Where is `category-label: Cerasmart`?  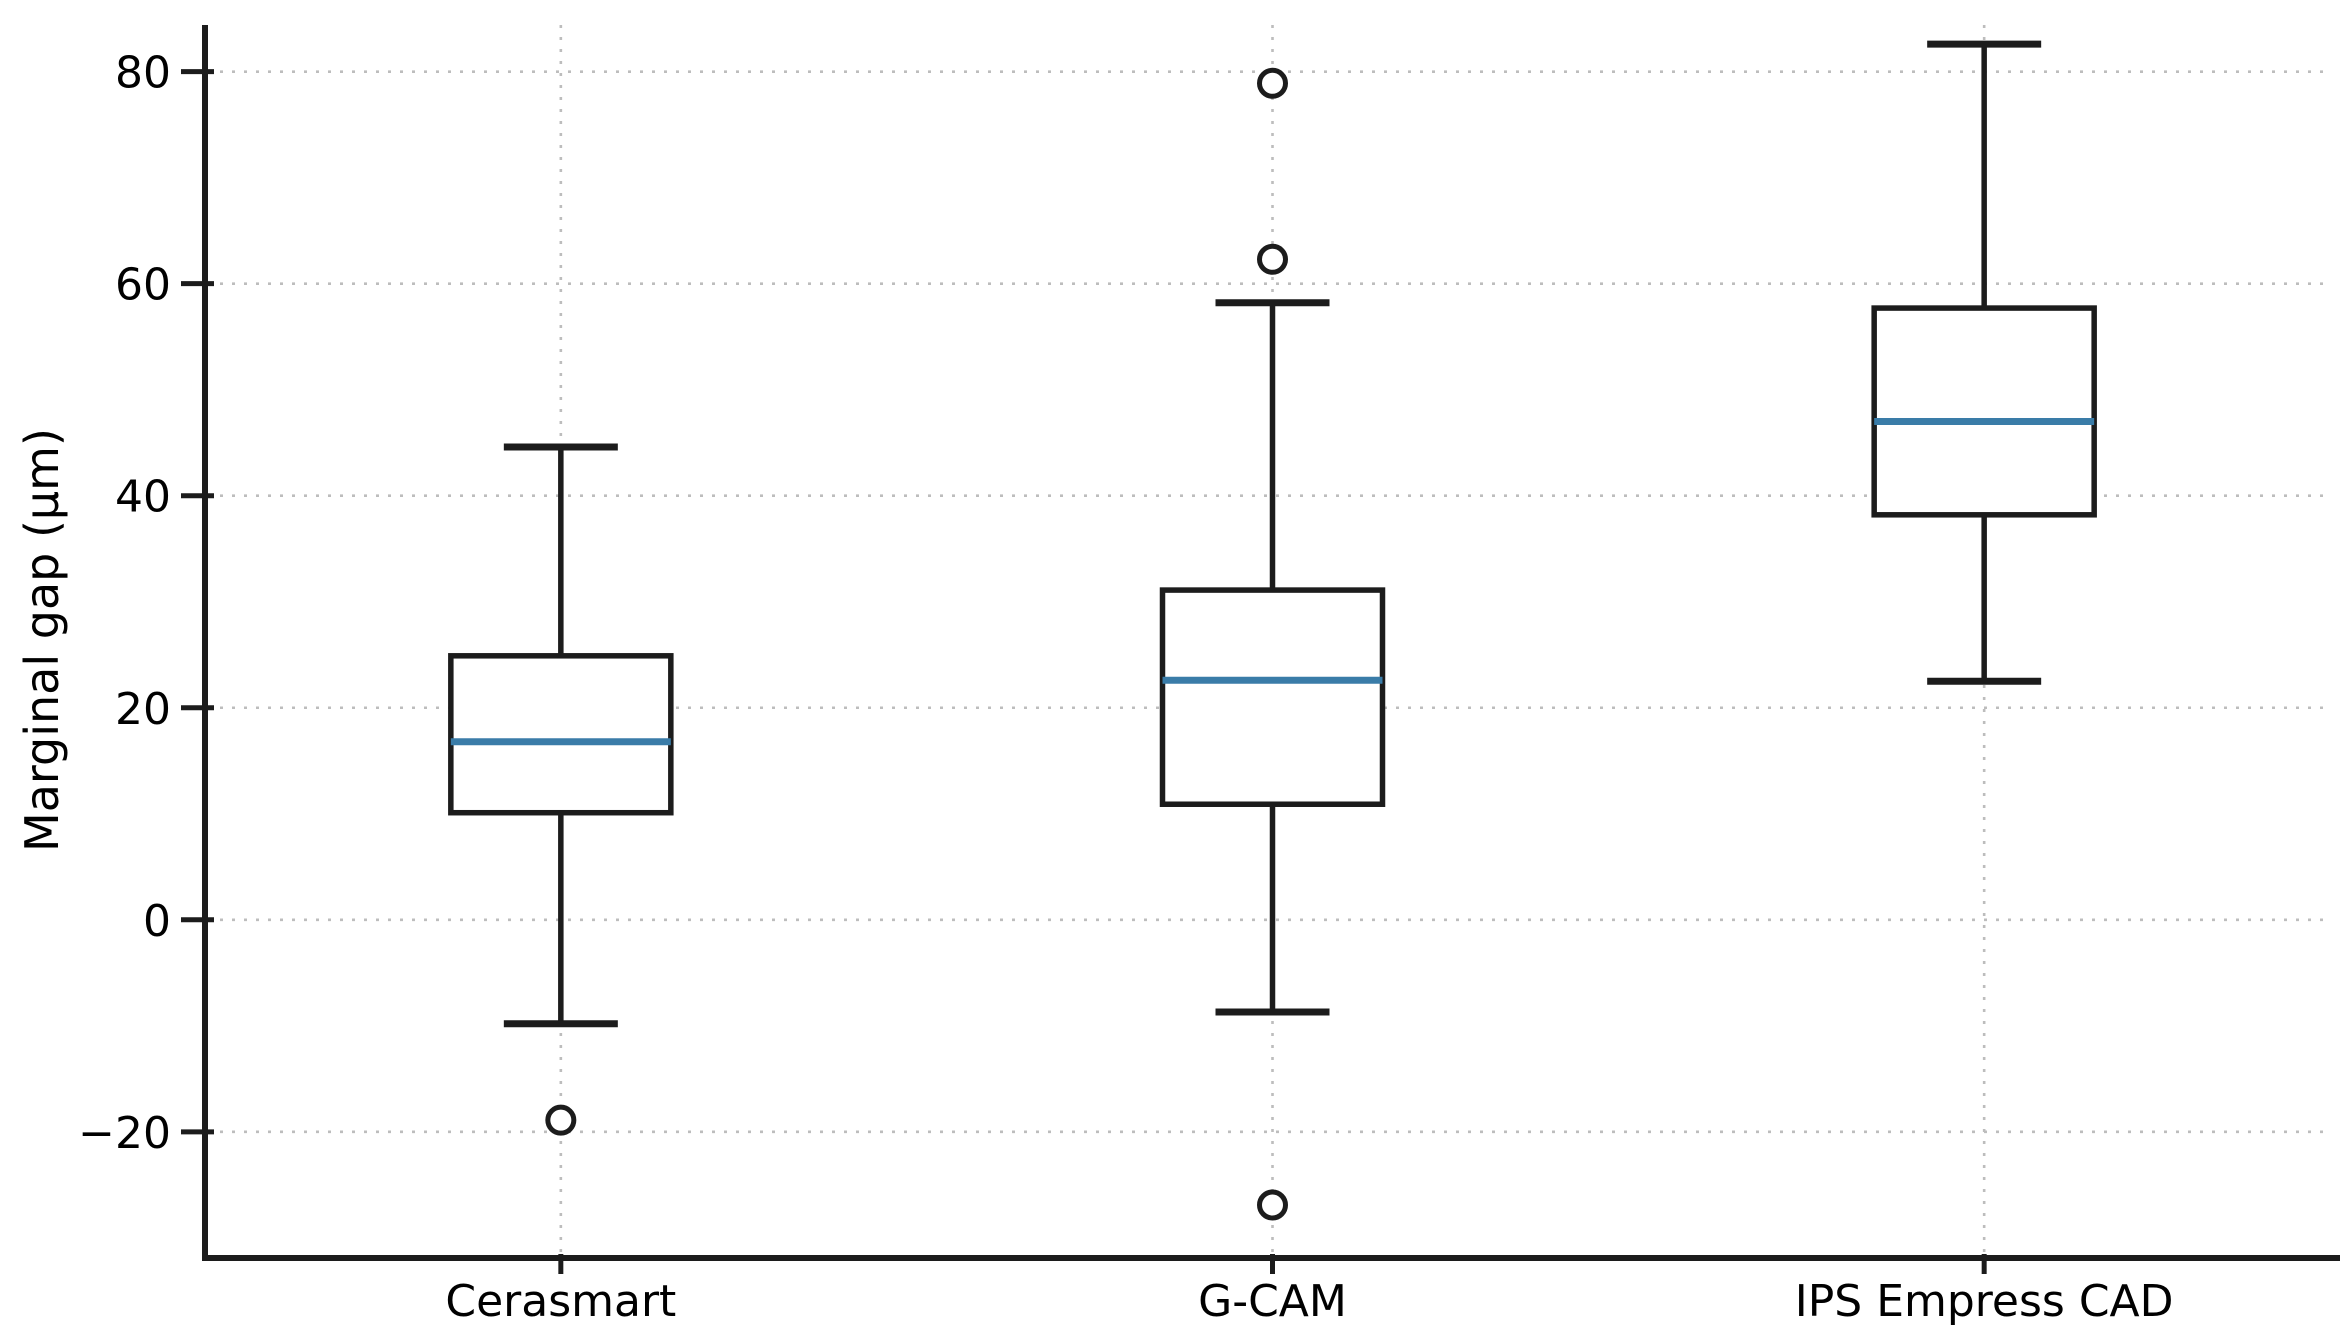 category-label: Cerasmart is located at coordinates (560, 1301).